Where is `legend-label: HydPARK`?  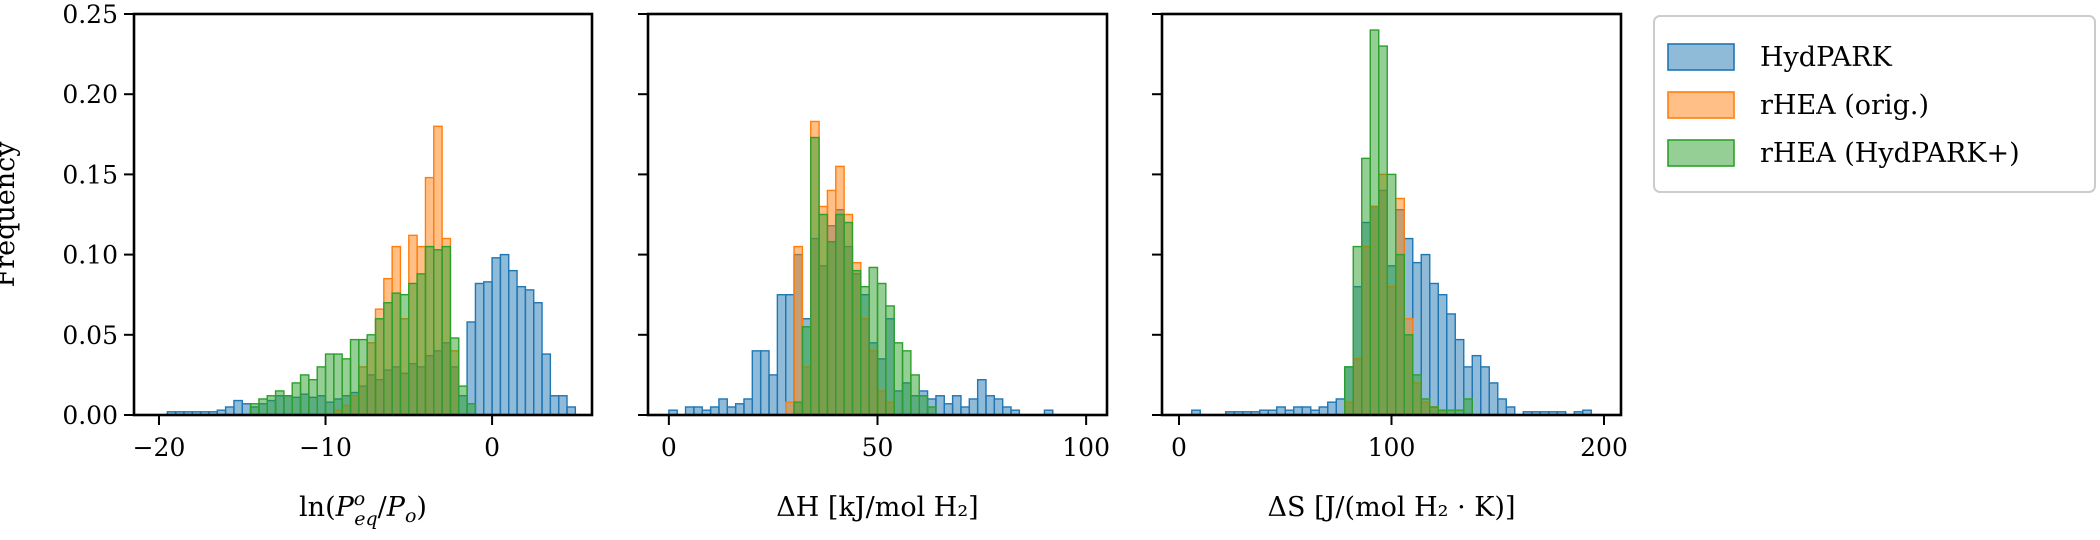
legend-label: HydPARK is located at coordinates (1826, 57).